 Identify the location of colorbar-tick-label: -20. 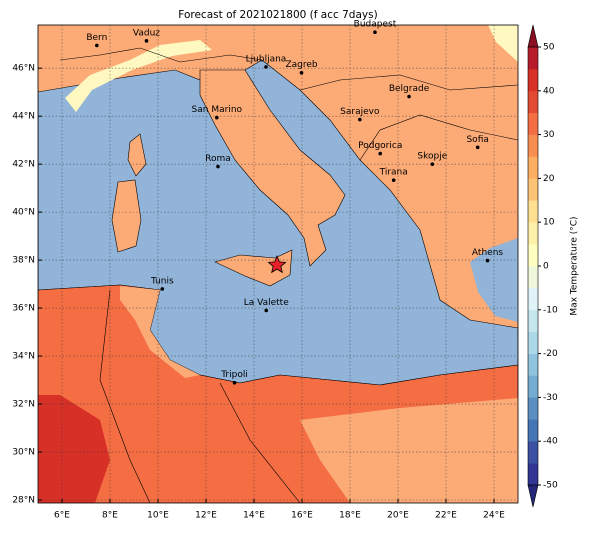
(550, 354).